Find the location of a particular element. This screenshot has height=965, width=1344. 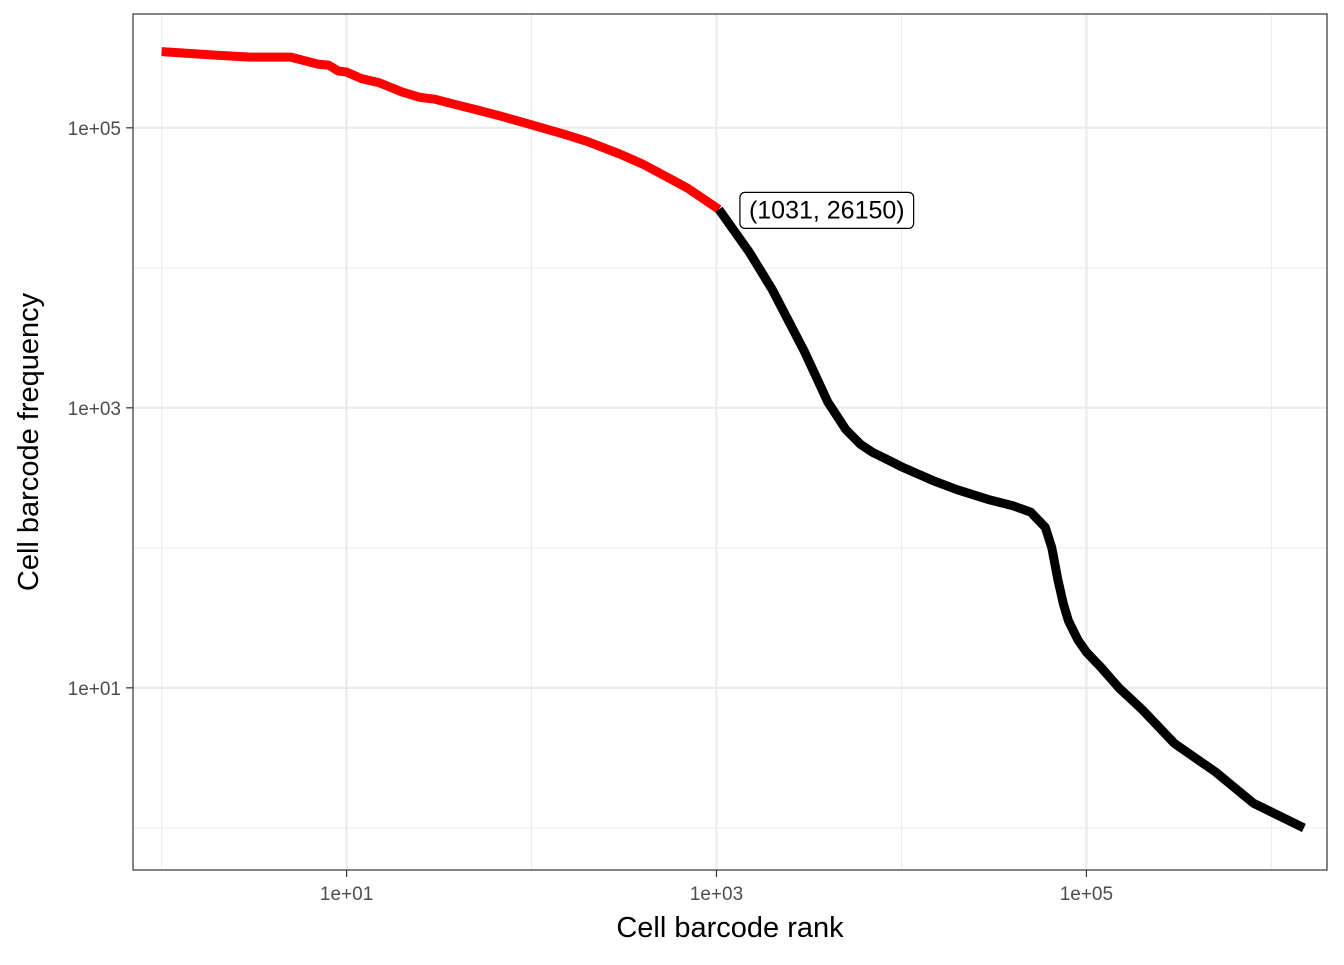

y-axis-title: Cell barcode frequency is located at coordinates (29, 441).